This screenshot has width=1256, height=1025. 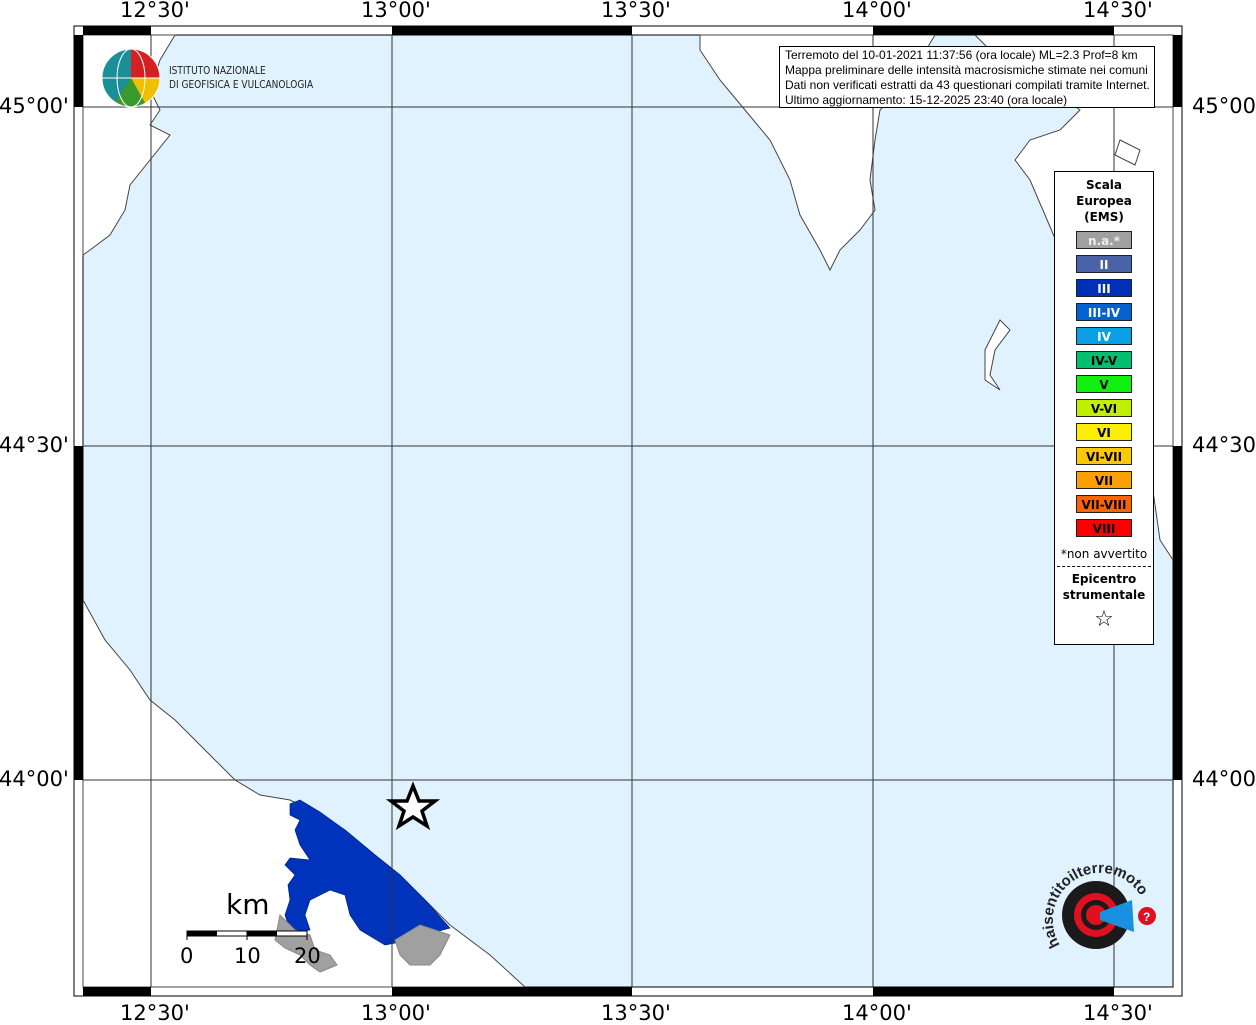 I want to click on scale-unit: km, so click(x=248, y=904).